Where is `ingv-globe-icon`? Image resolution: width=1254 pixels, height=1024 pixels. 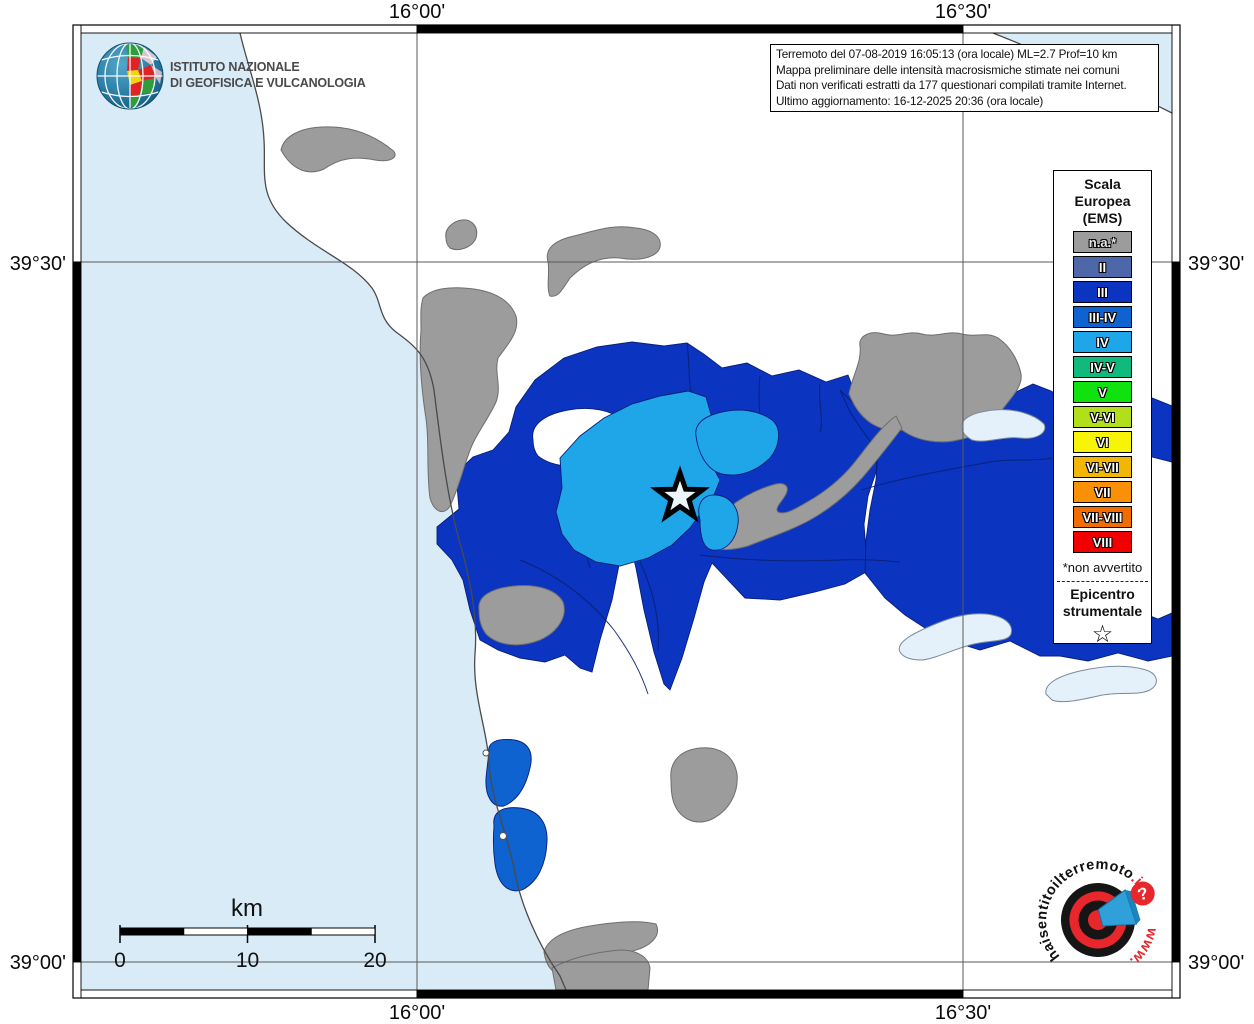 ingv-globe-icon is located at coordinates (130, 76).